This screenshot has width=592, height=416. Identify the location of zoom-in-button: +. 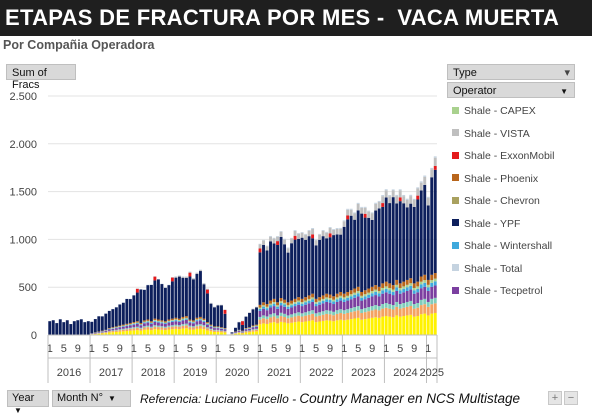
(555, 398).